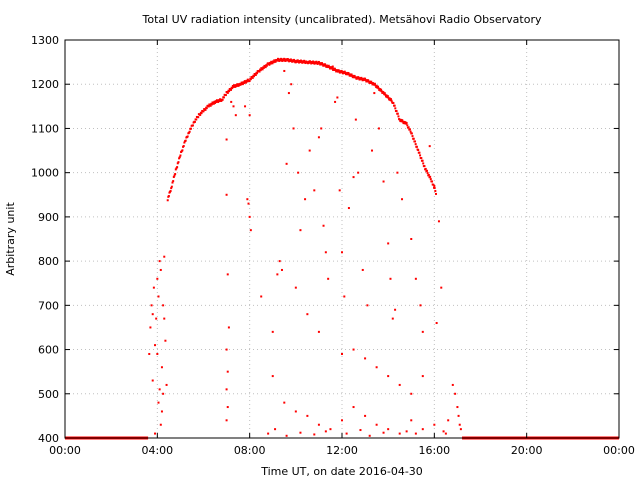 This screenshot has width=640, height=480. I want to click on y-tick-label: 1300, so click(45, 40).